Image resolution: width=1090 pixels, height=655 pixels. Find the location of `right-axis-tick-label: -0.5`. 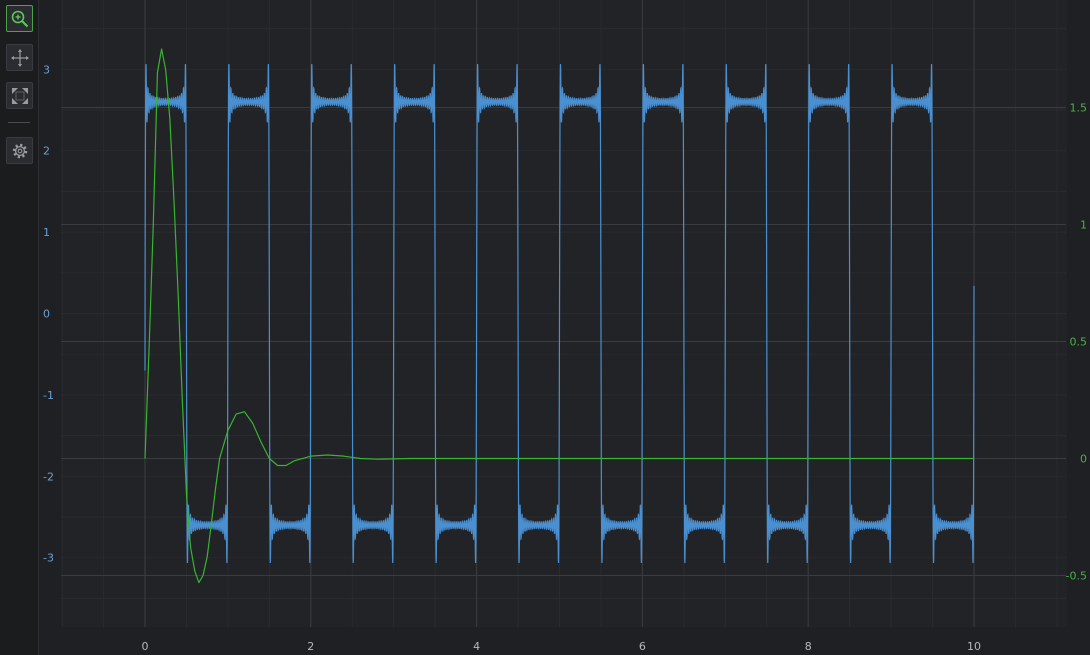

right-axis-tick-label: -0.5 is located at coordinates (1076, 576).